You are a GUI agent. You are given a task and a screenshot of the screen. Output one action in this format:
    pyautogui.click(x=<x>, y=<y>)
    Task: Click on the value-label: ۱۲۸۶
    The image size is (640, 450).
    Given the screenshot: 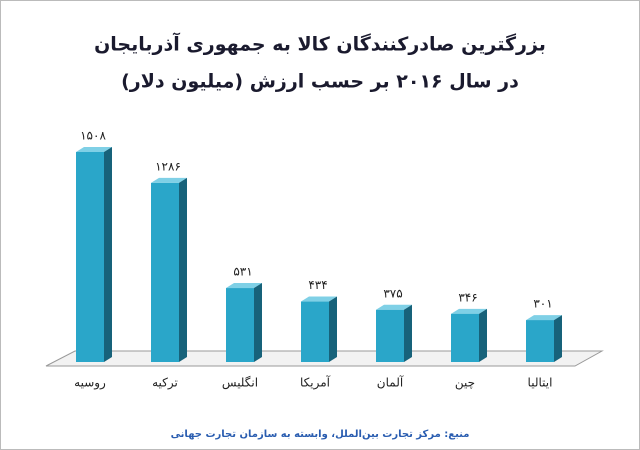 What is the action you would take?
    pyautogui.click(x=168, y=166)
    